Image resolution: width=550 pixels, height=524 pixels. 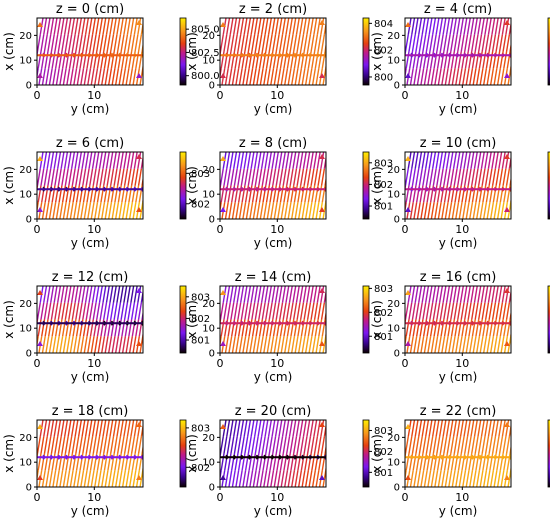 What do you see at coordinates (393, 36) in the screenshot?
I see `y-tick-label: 20` at bounding box center [393, 36].